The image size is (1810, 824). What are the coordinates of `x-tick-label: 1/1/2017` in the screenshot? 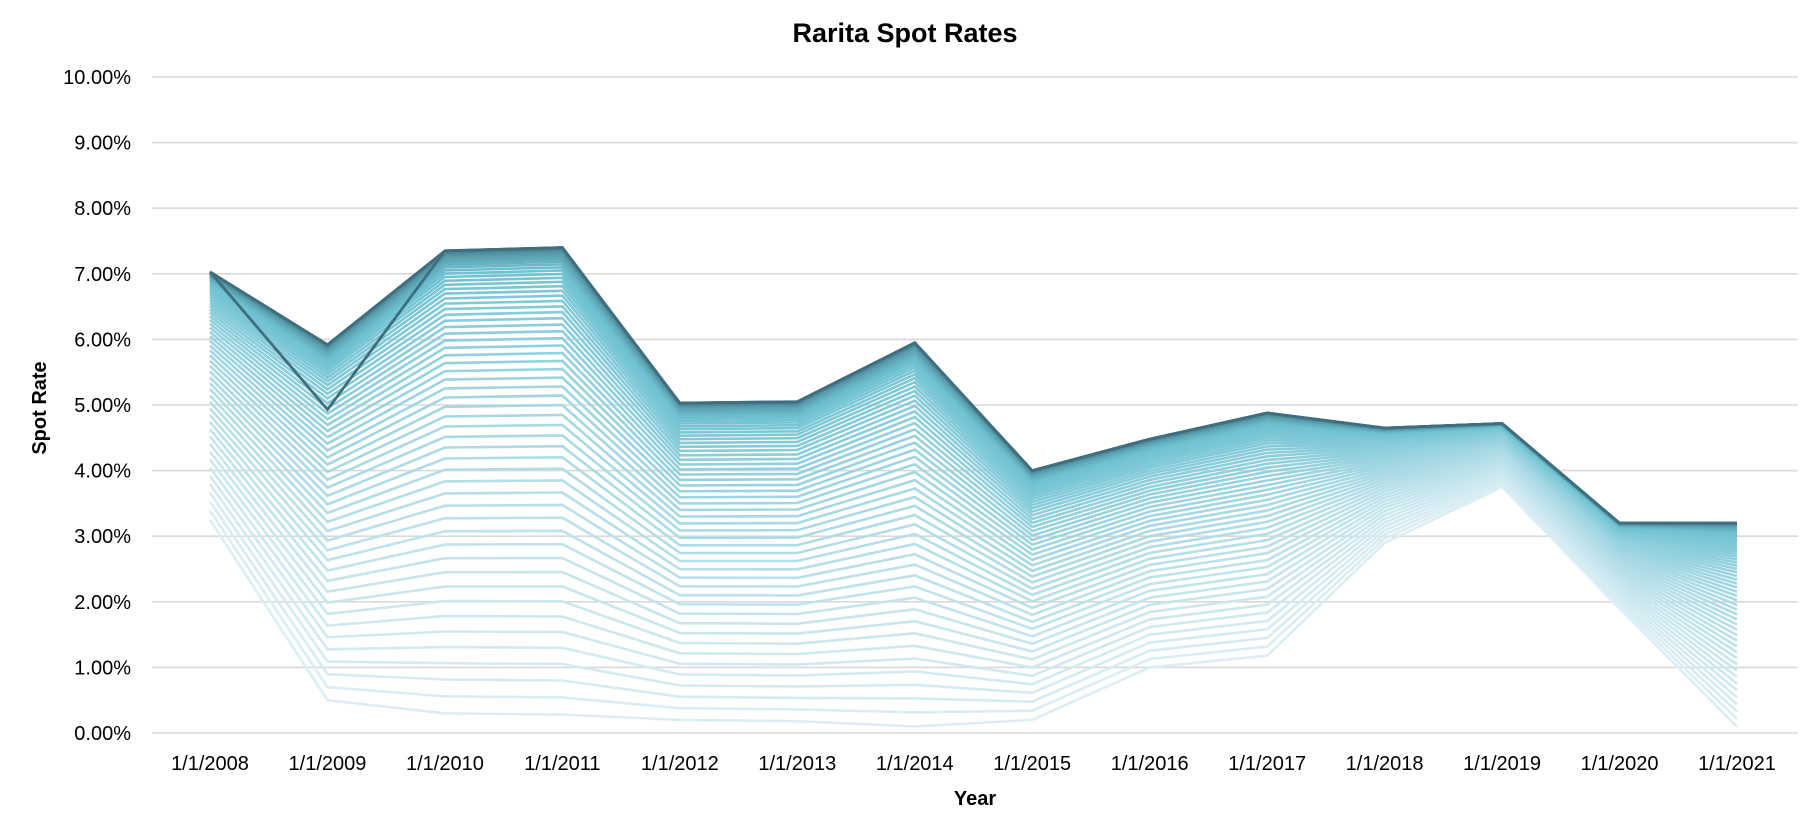 It's located at (1267, 764).